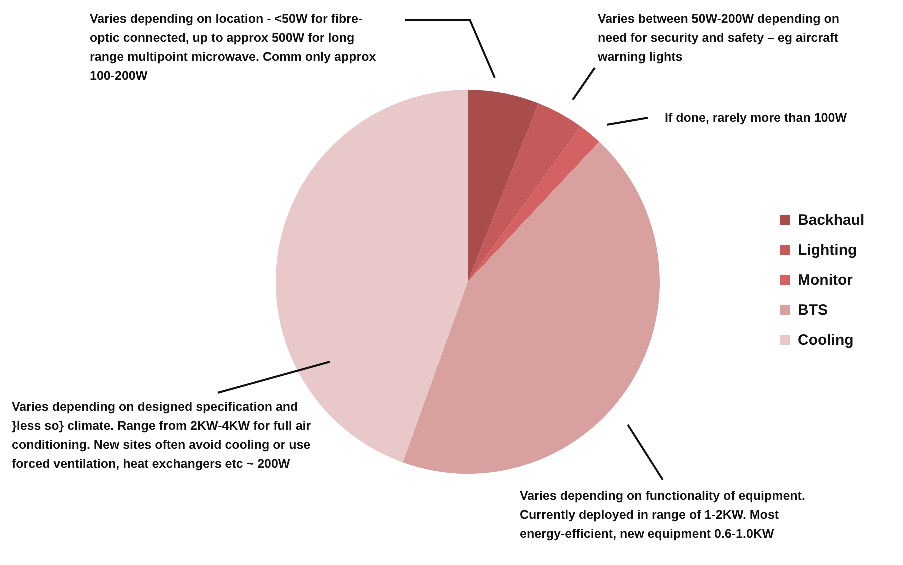 The image size is (903, 565). What do you see at coordinates (162, 436) in the screenshot?
I see `text: Varies depending on designed specification and }less so} climate. Range from 2KW-4KW for full air conditioning. New sites often avoid cooling or use forced ventilation, heat exchangers etc ~ 200W` at bounding box center [162, 436].